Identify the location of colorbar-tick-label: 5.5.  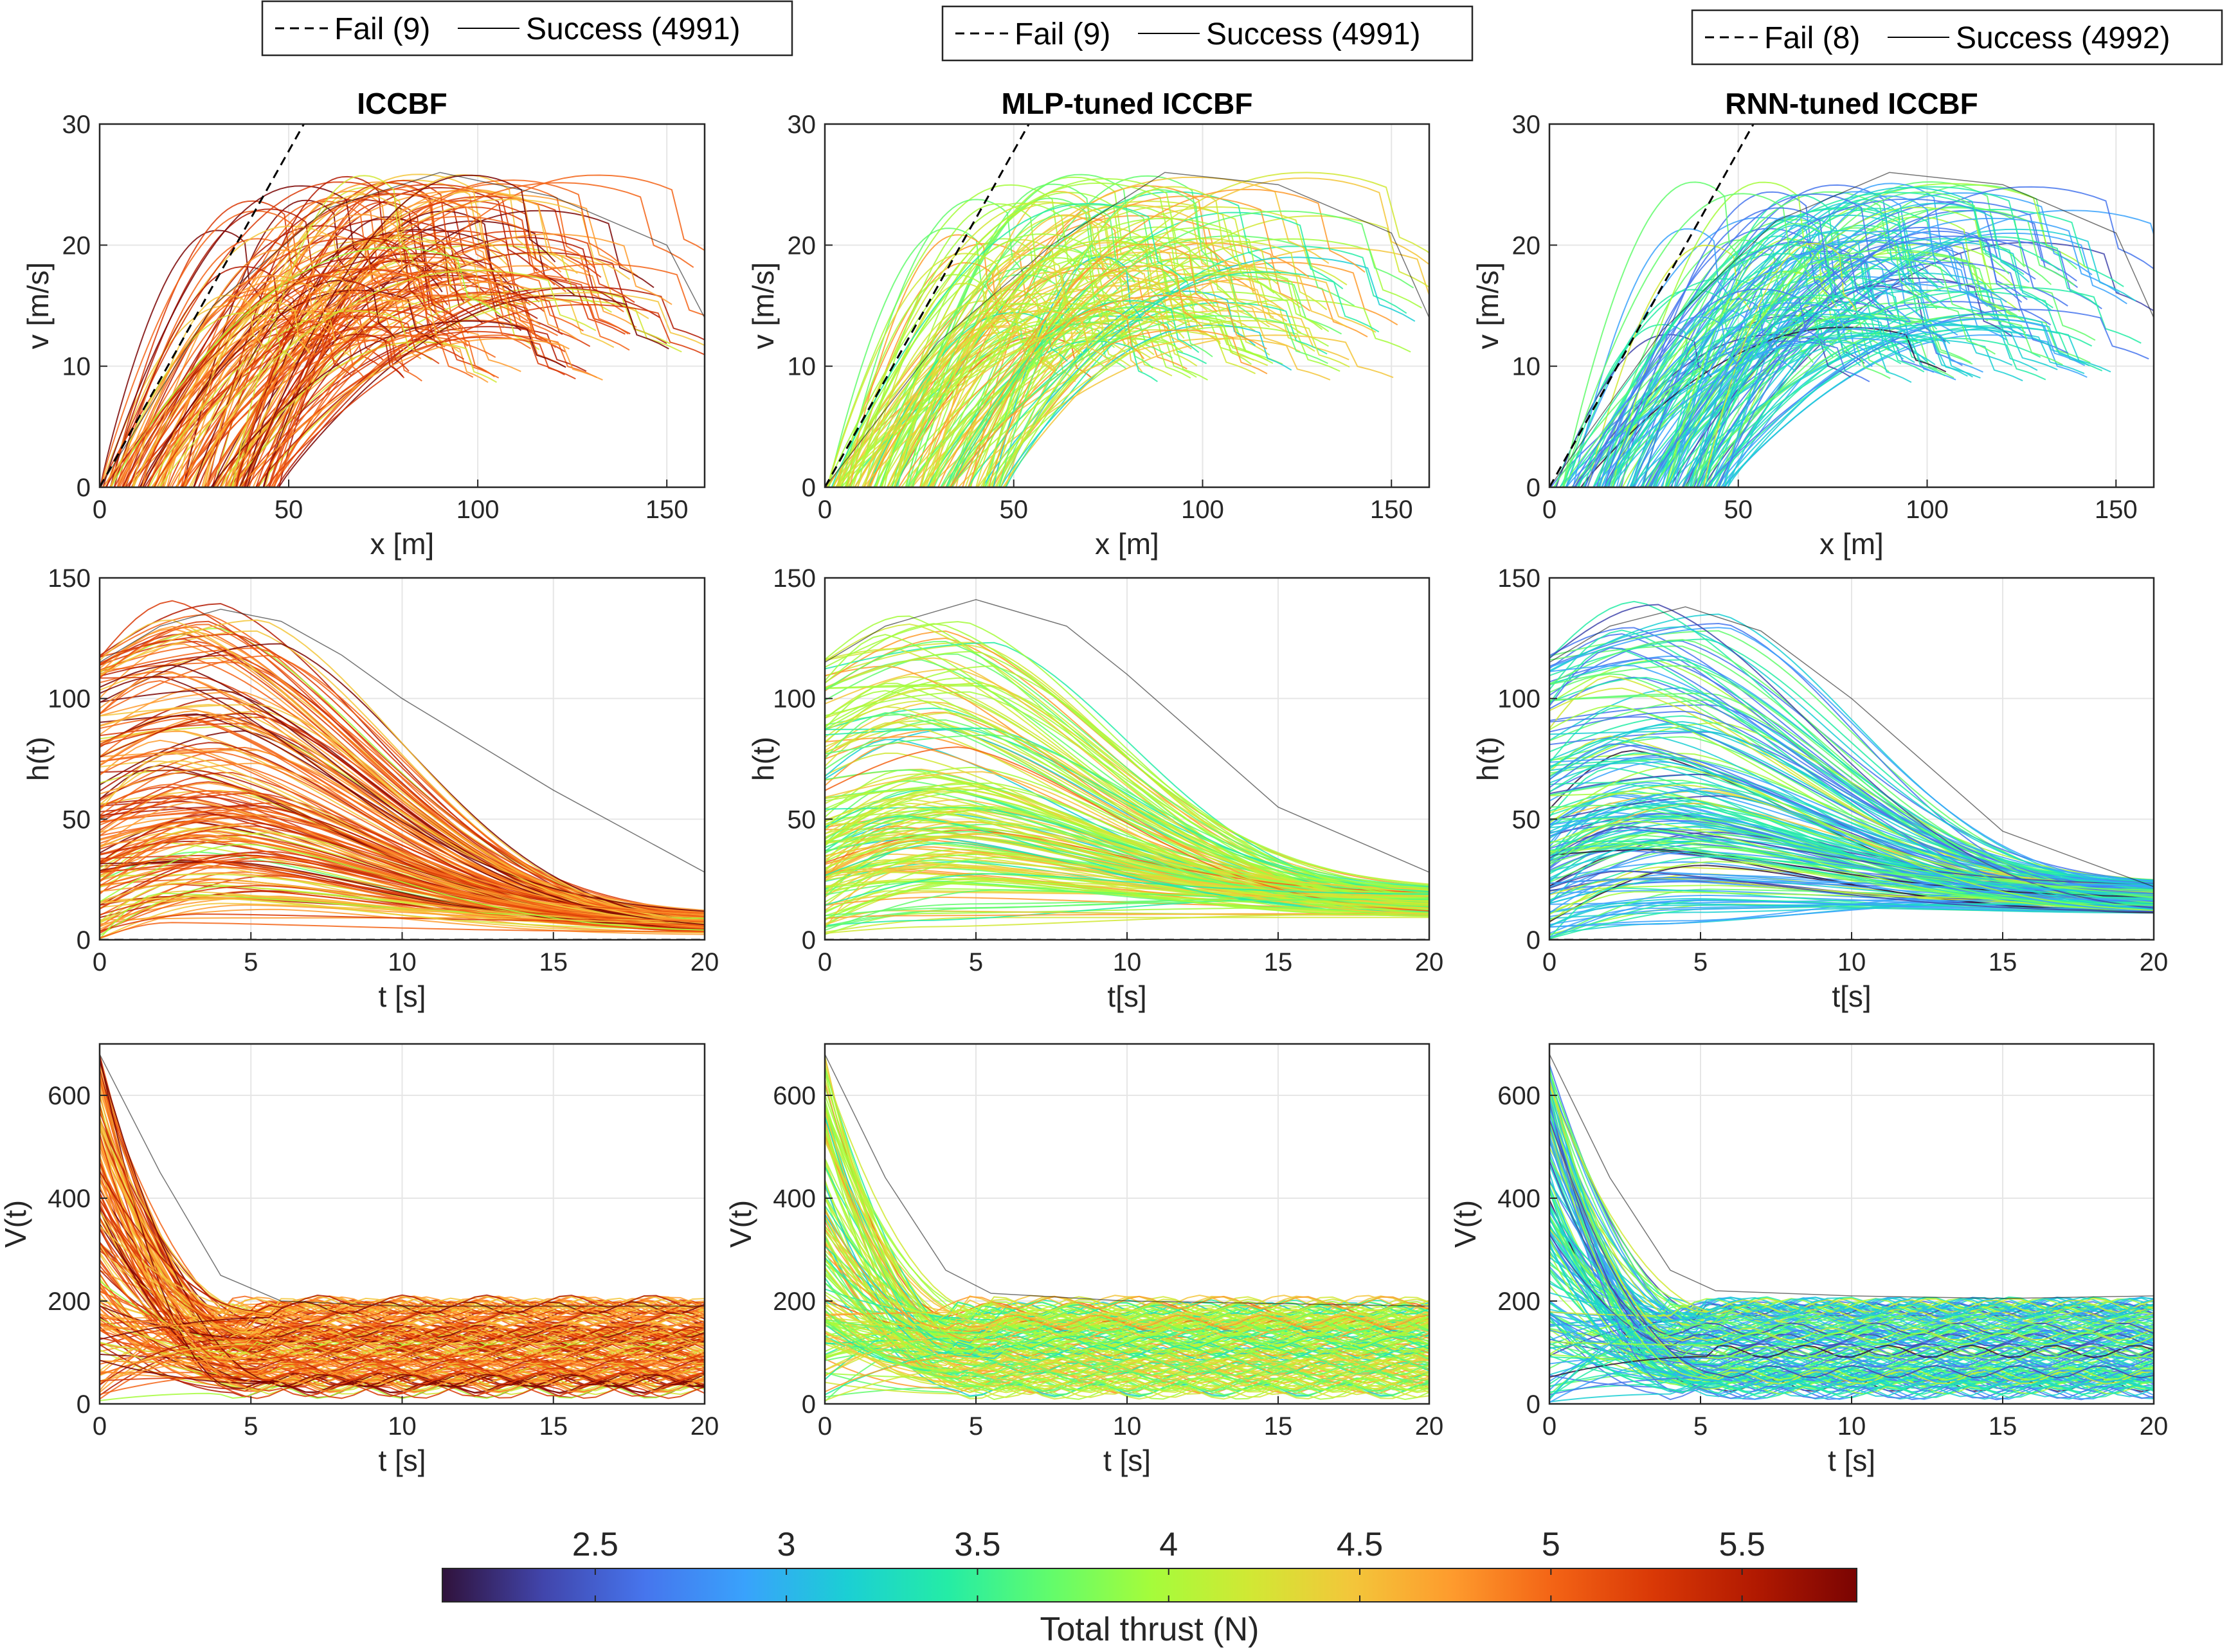
(1742, 1544).